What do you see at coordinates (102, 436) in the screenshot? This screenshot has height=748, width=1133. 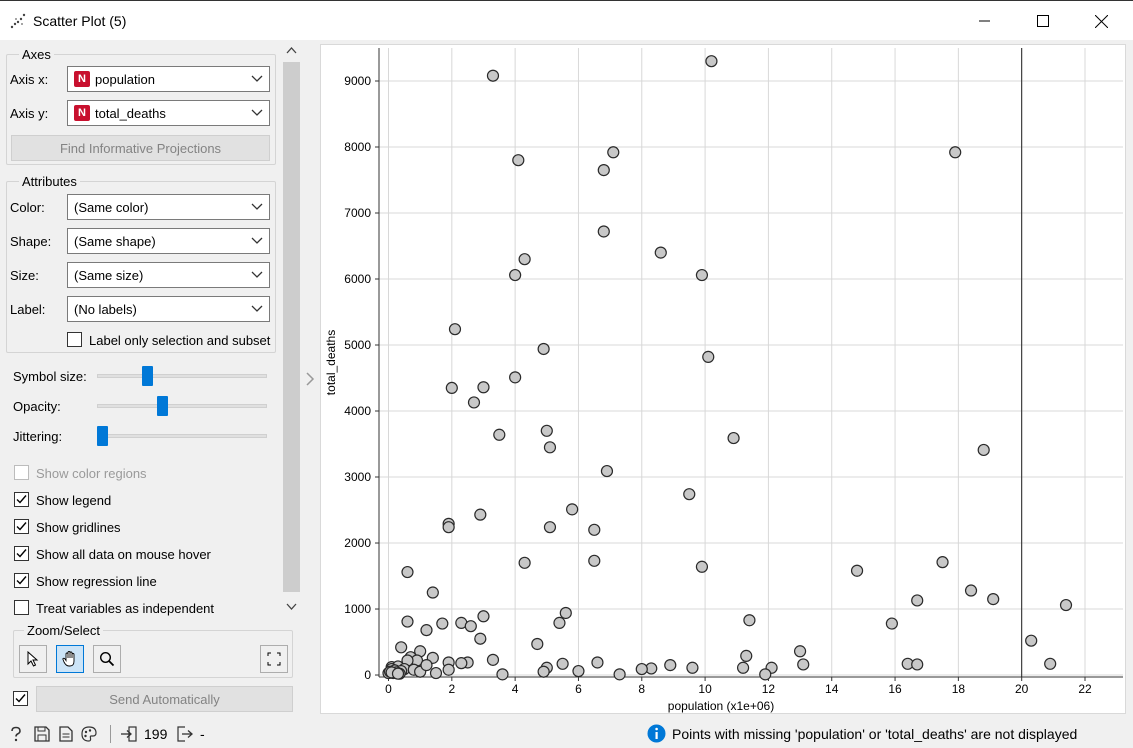 I see `jittering-slider` at bounding box center [102, 436].